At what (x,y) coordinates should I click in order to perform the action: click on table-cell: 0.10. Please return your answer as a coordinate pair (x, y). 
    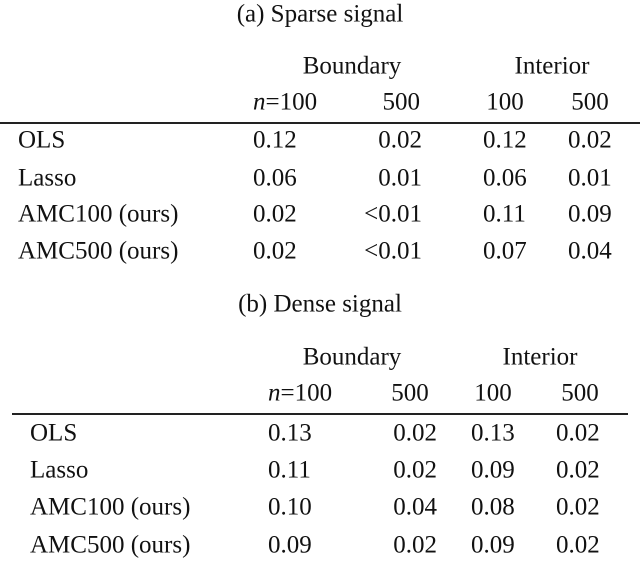
    Looking at the image, I should click on (290, 507).